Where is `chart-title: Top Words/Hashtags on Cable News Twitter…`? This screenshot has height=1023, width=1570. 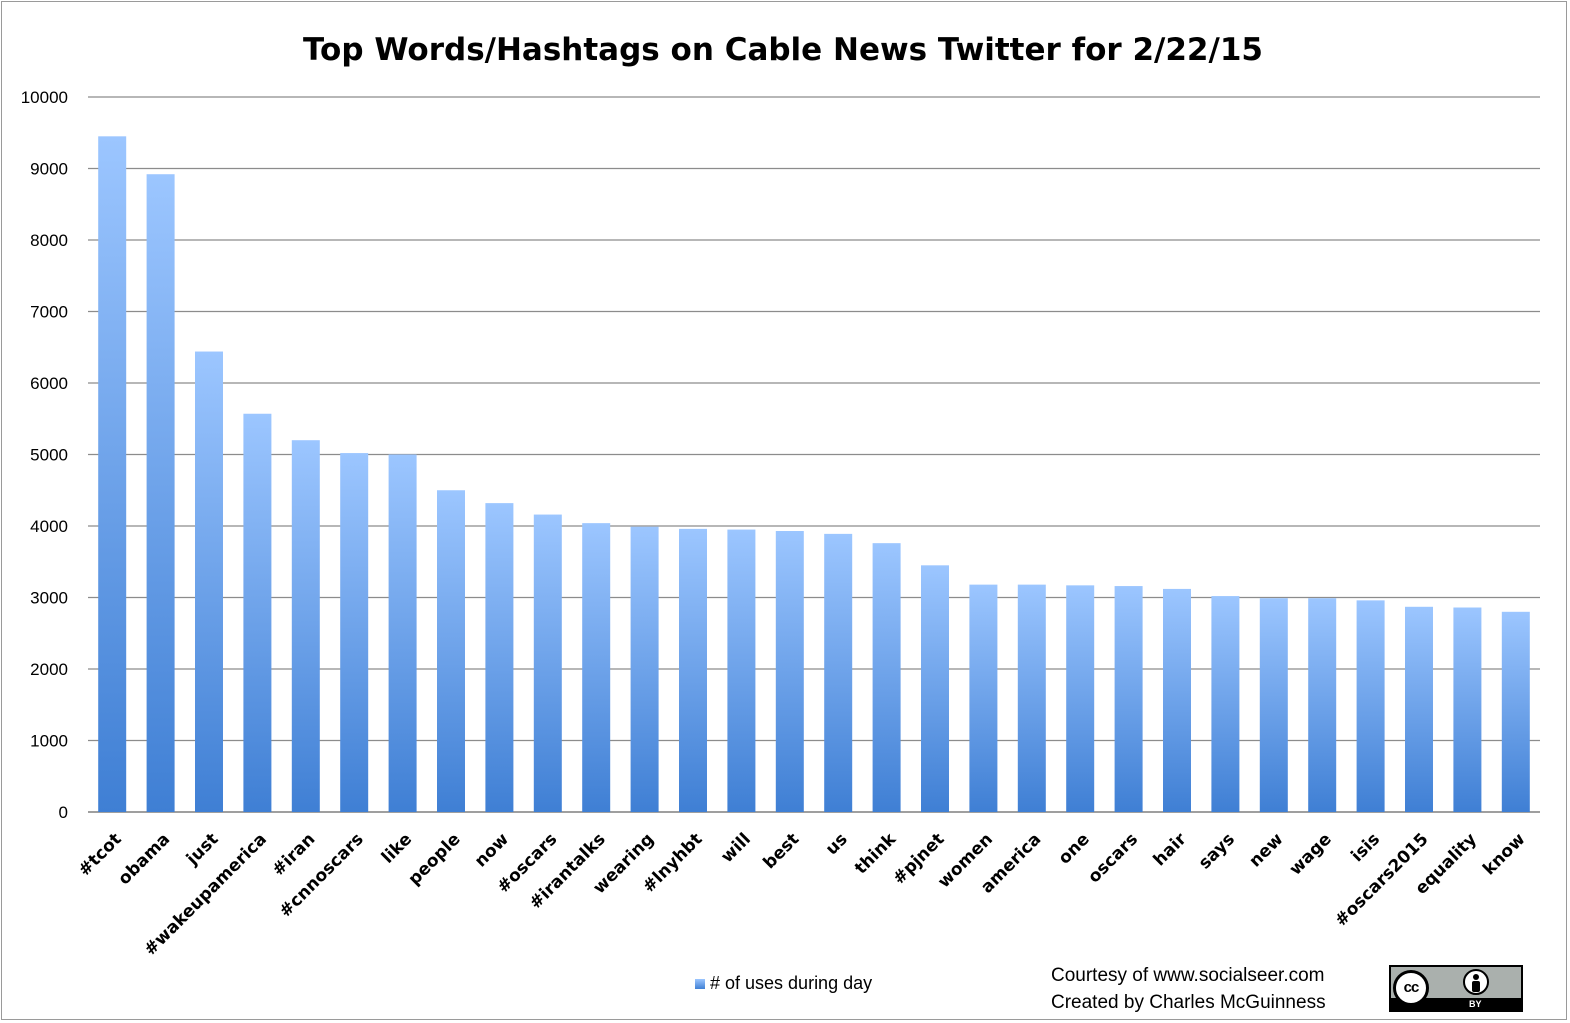 chart-title: Top Words/Hashtags on Cable News Twitter… is located at coordinates (783, 50).